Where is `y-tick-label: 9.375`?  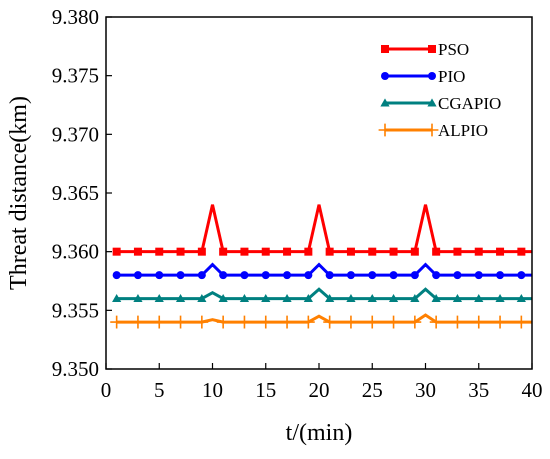
y-tick-label: 9.375 is located at coordinates (75, 76).